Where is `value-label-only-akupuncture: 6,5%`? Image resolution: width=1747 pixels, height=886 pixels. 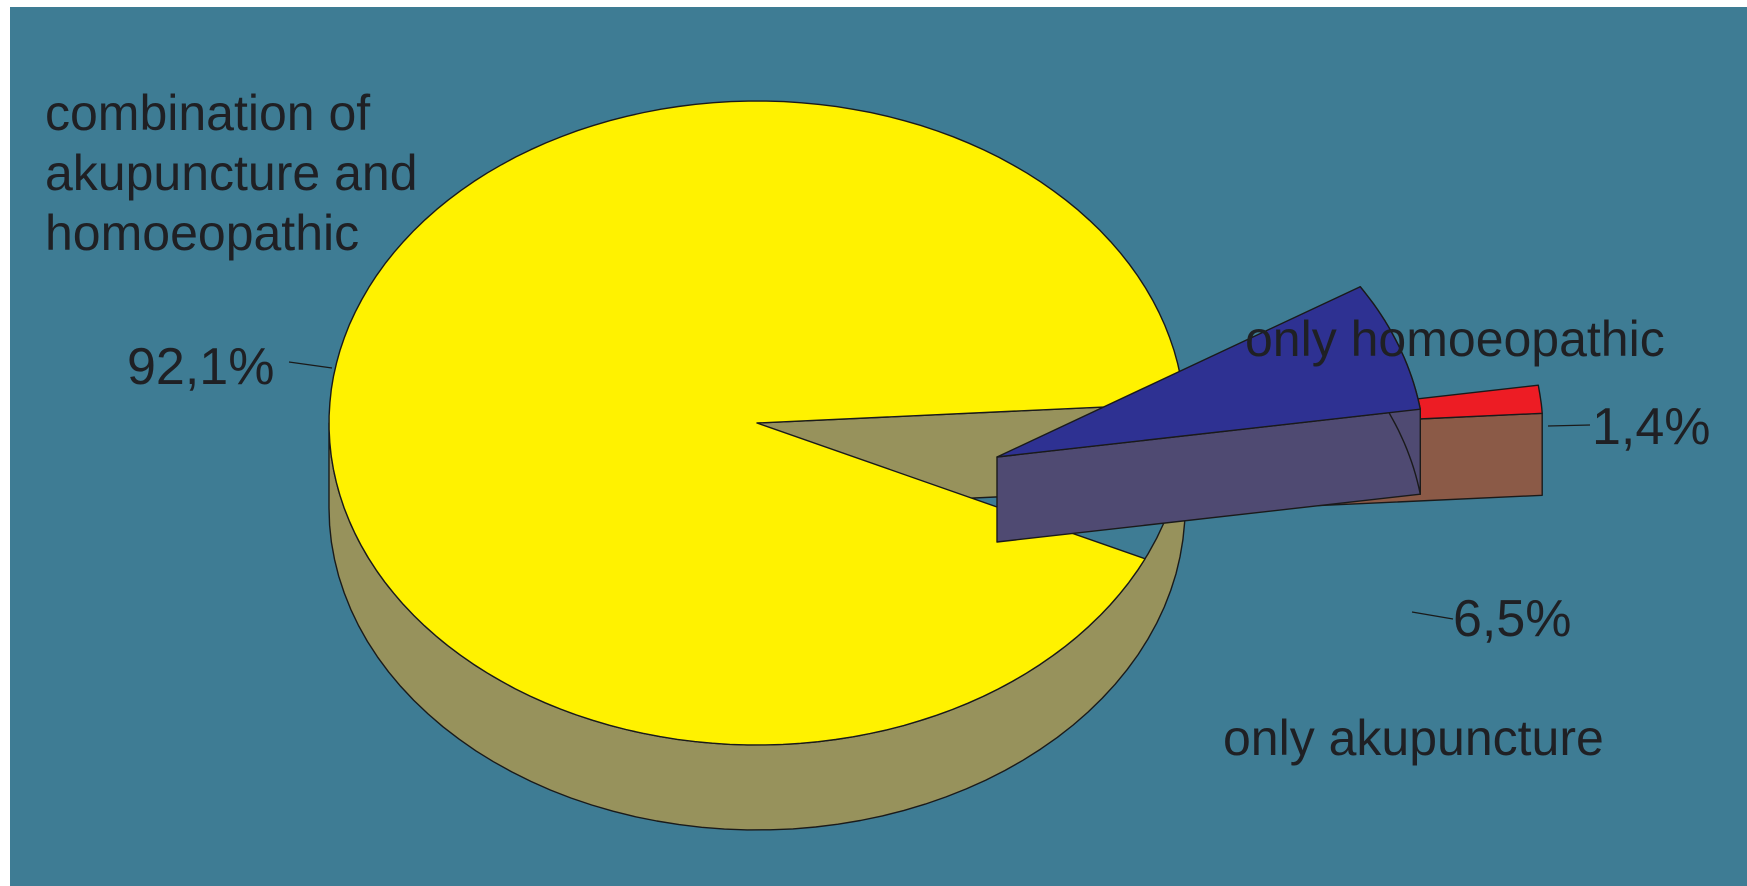 value-label-only-akupuncture: 6,5% is located at coordinates (1512, 619).